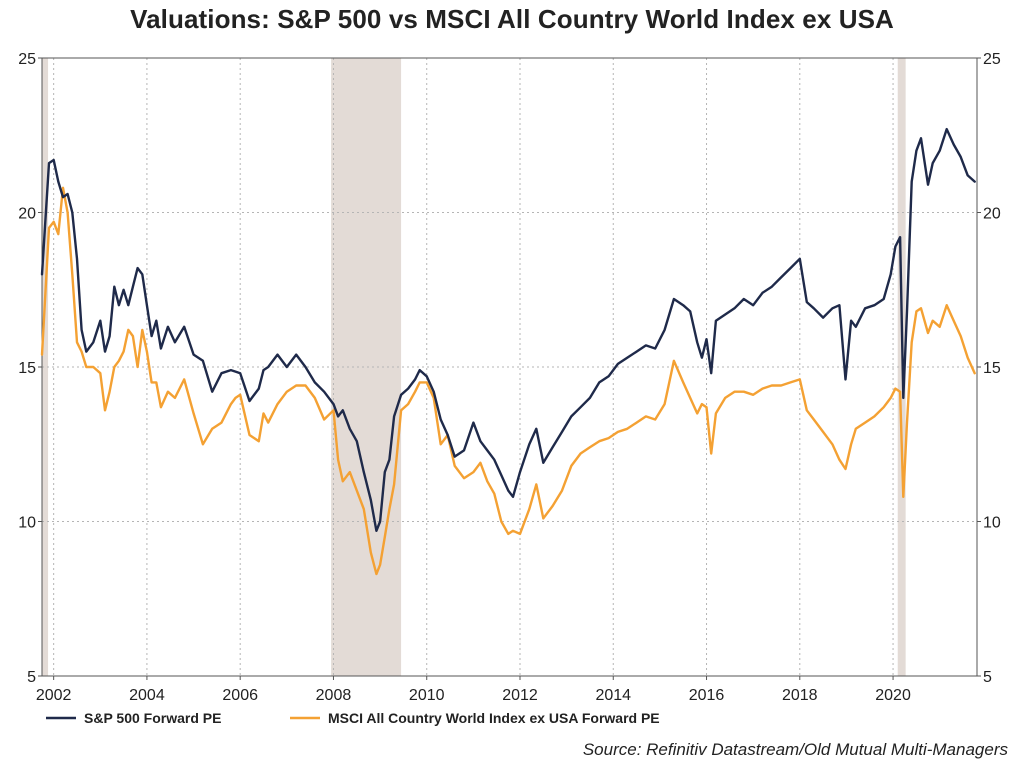 The height and width of the screenshot is (768, 1024). Describe the element at coordinates (427, 695) in the screenshot. I see `x-tick-label: 2010` at that location.